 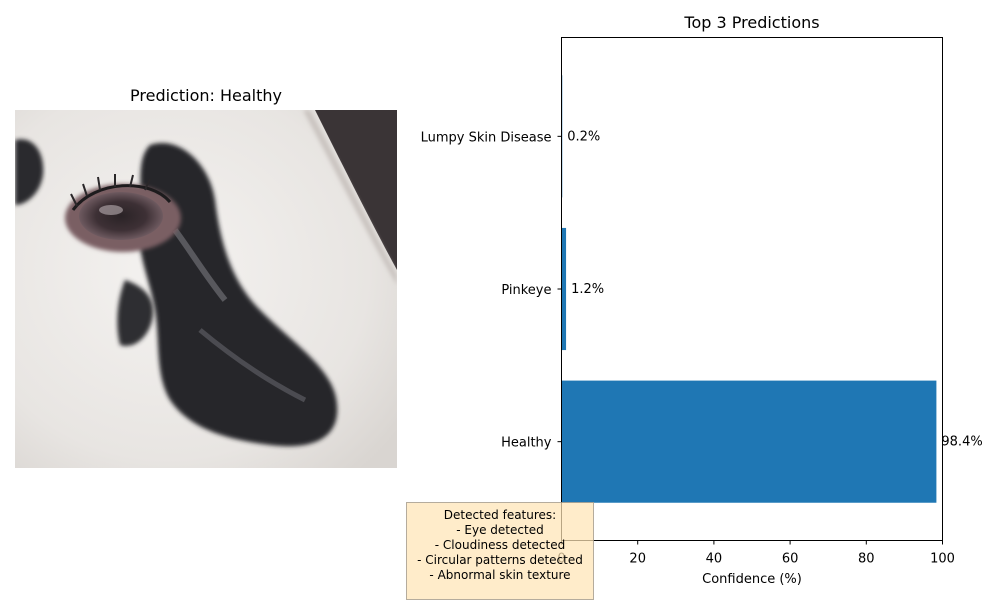 I want to click on x-ticks: 020406080100, so click(x=756, y=553).